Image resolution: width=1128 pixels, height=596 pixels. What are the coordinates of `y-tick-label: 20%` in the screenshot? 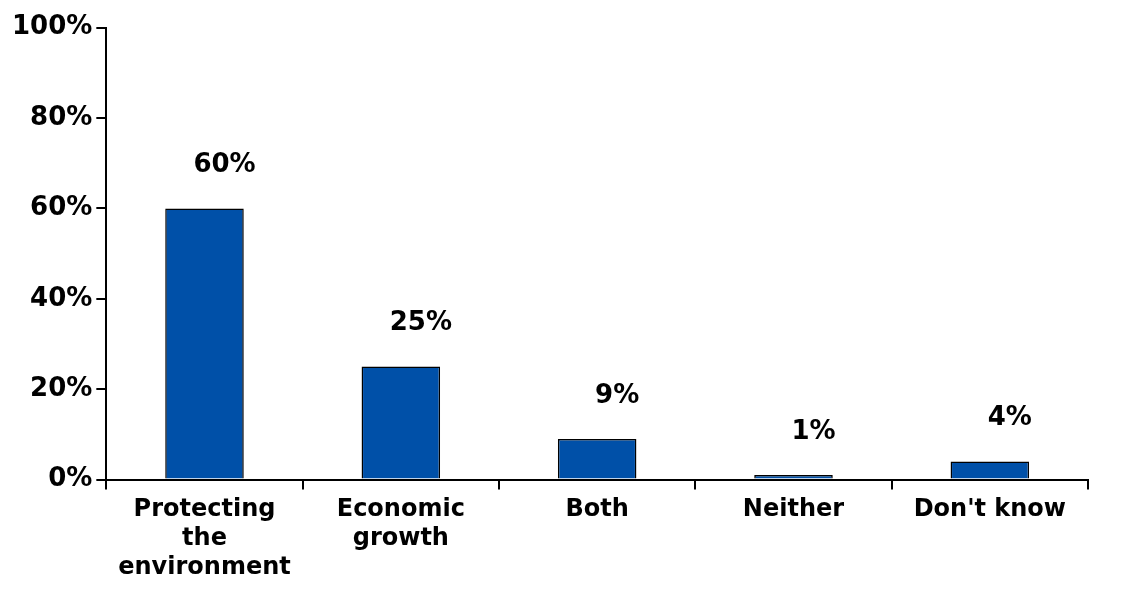 It's located at (61, 386).